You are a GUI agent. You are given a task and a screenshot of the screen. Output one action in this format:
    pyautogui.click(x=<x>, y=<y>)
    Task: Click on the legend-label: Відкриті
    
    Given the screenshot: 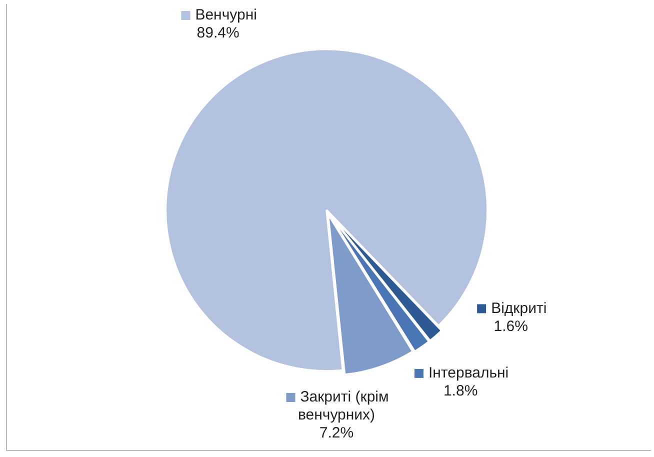 What is the action you would take?
    pyautogui.click(x=519, y=308)
    